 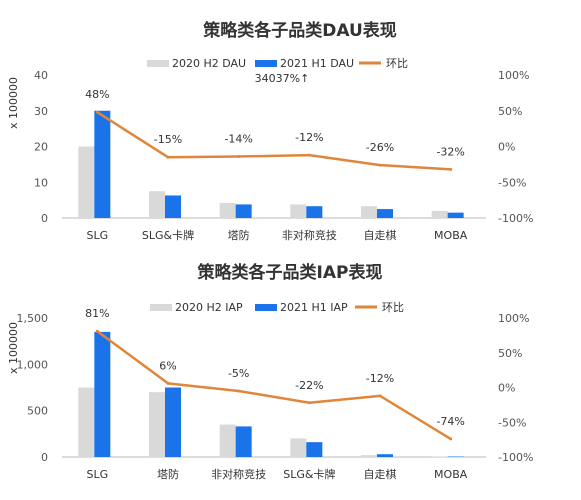 I want to click on y-tick-label: 1,500, so click(x=33, y=318).